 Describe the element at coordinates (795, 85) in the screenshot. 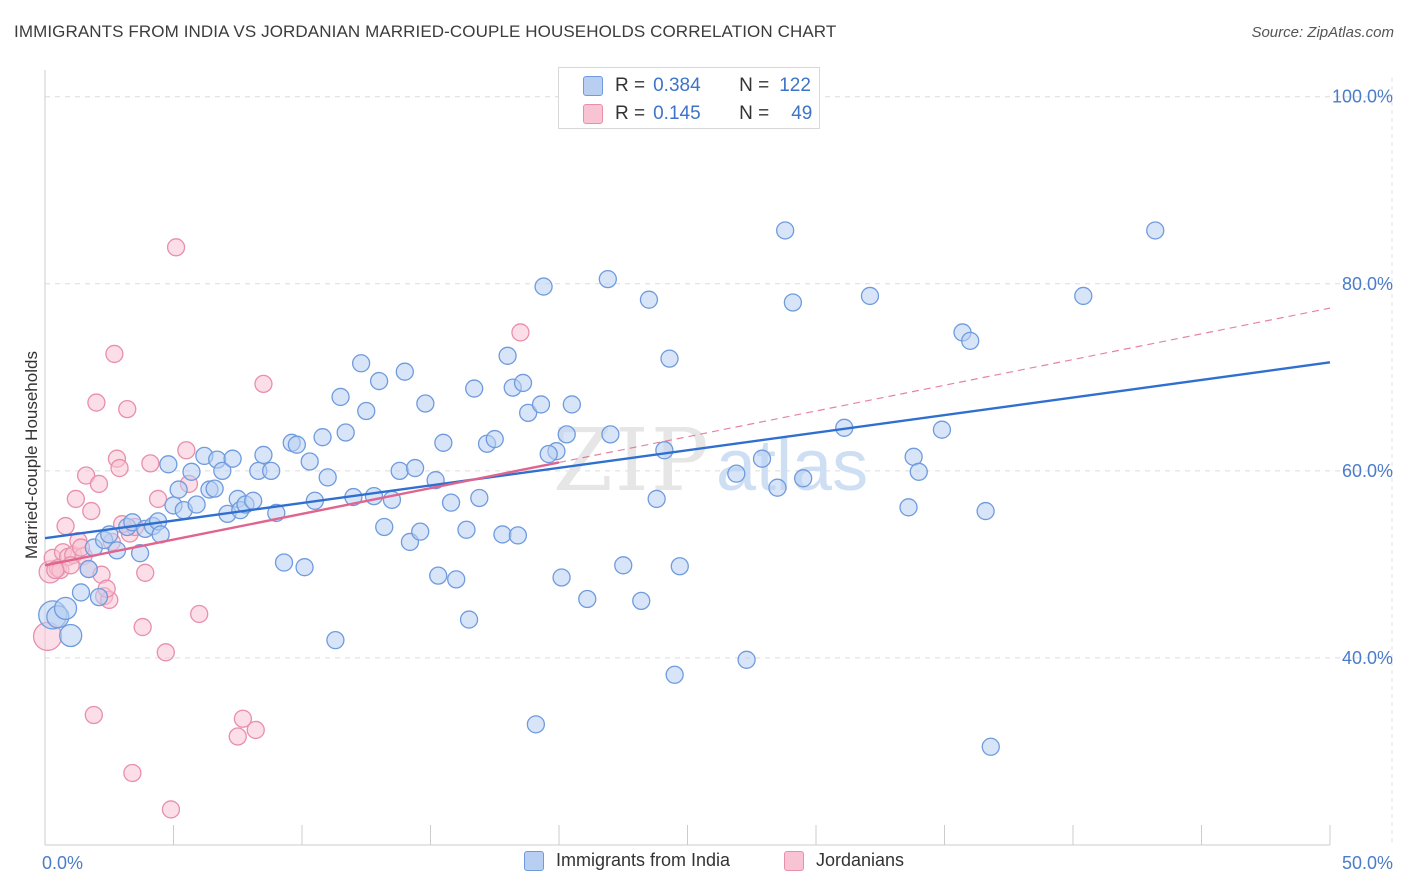

I see `legend-n-value: 122` at that location.